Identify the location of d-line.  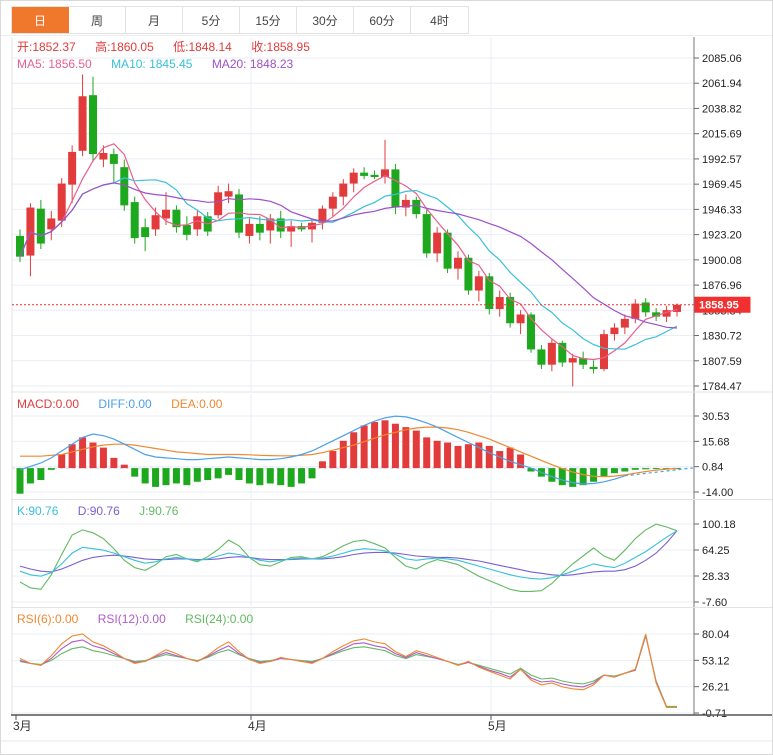
(348, 553).